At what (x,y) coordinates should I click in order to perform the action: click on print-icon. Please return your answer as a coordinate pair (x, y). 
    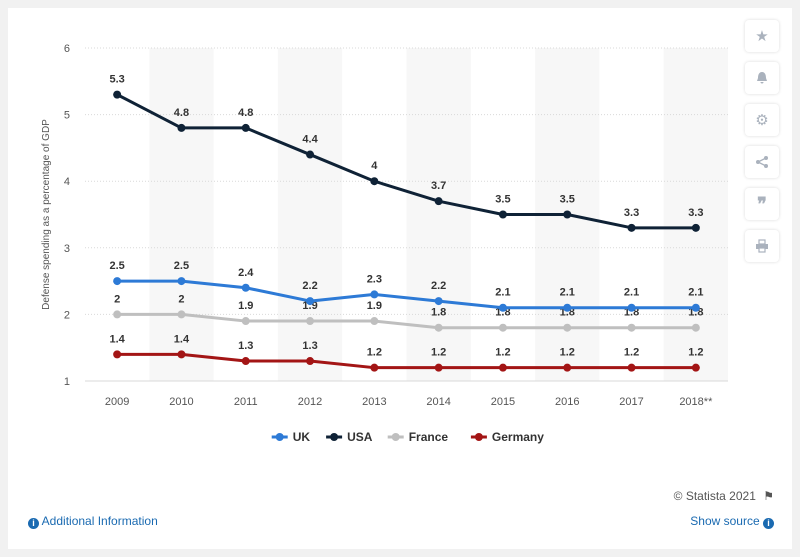
    Looking at the image, I should click on (762, 246).